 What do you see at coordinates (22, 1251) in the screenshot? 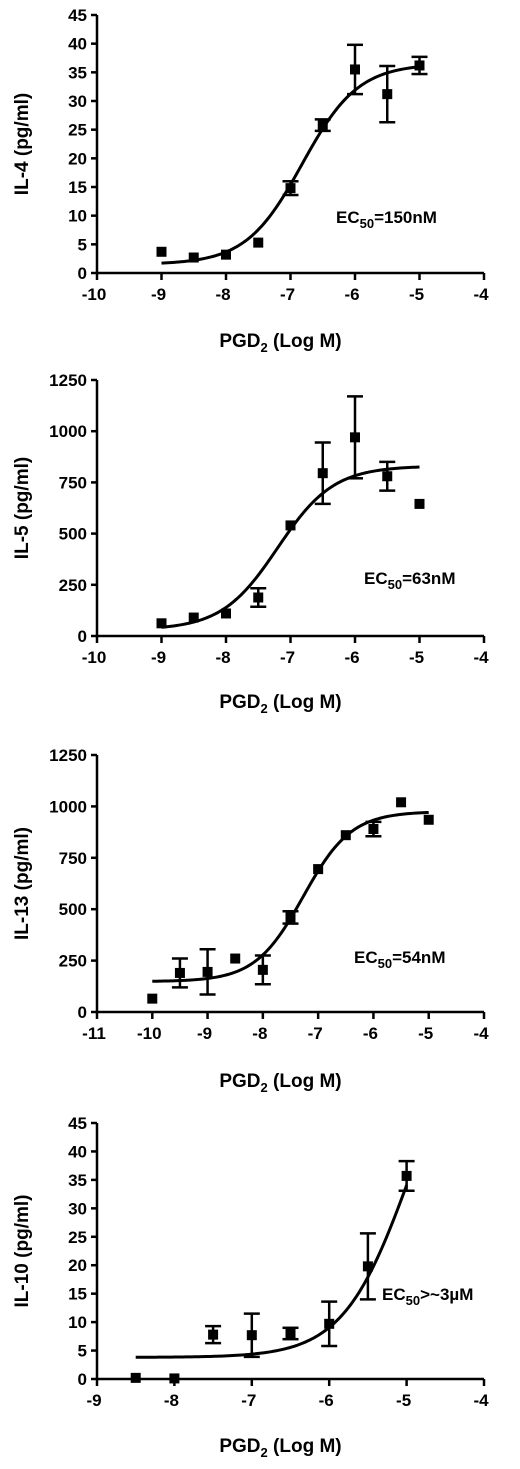
I see `y-axis-label: IL-10 (pg/ml)` at bounding box center [22, 1251].